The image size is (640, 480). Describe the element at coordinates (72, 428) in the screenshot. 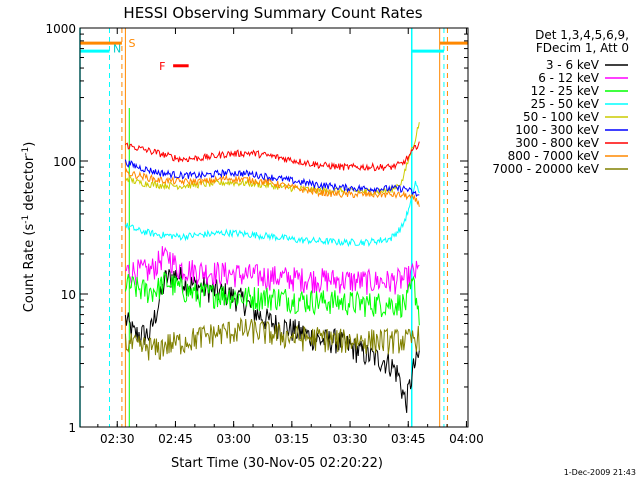

I see `y-tick-label: 1` at that location.